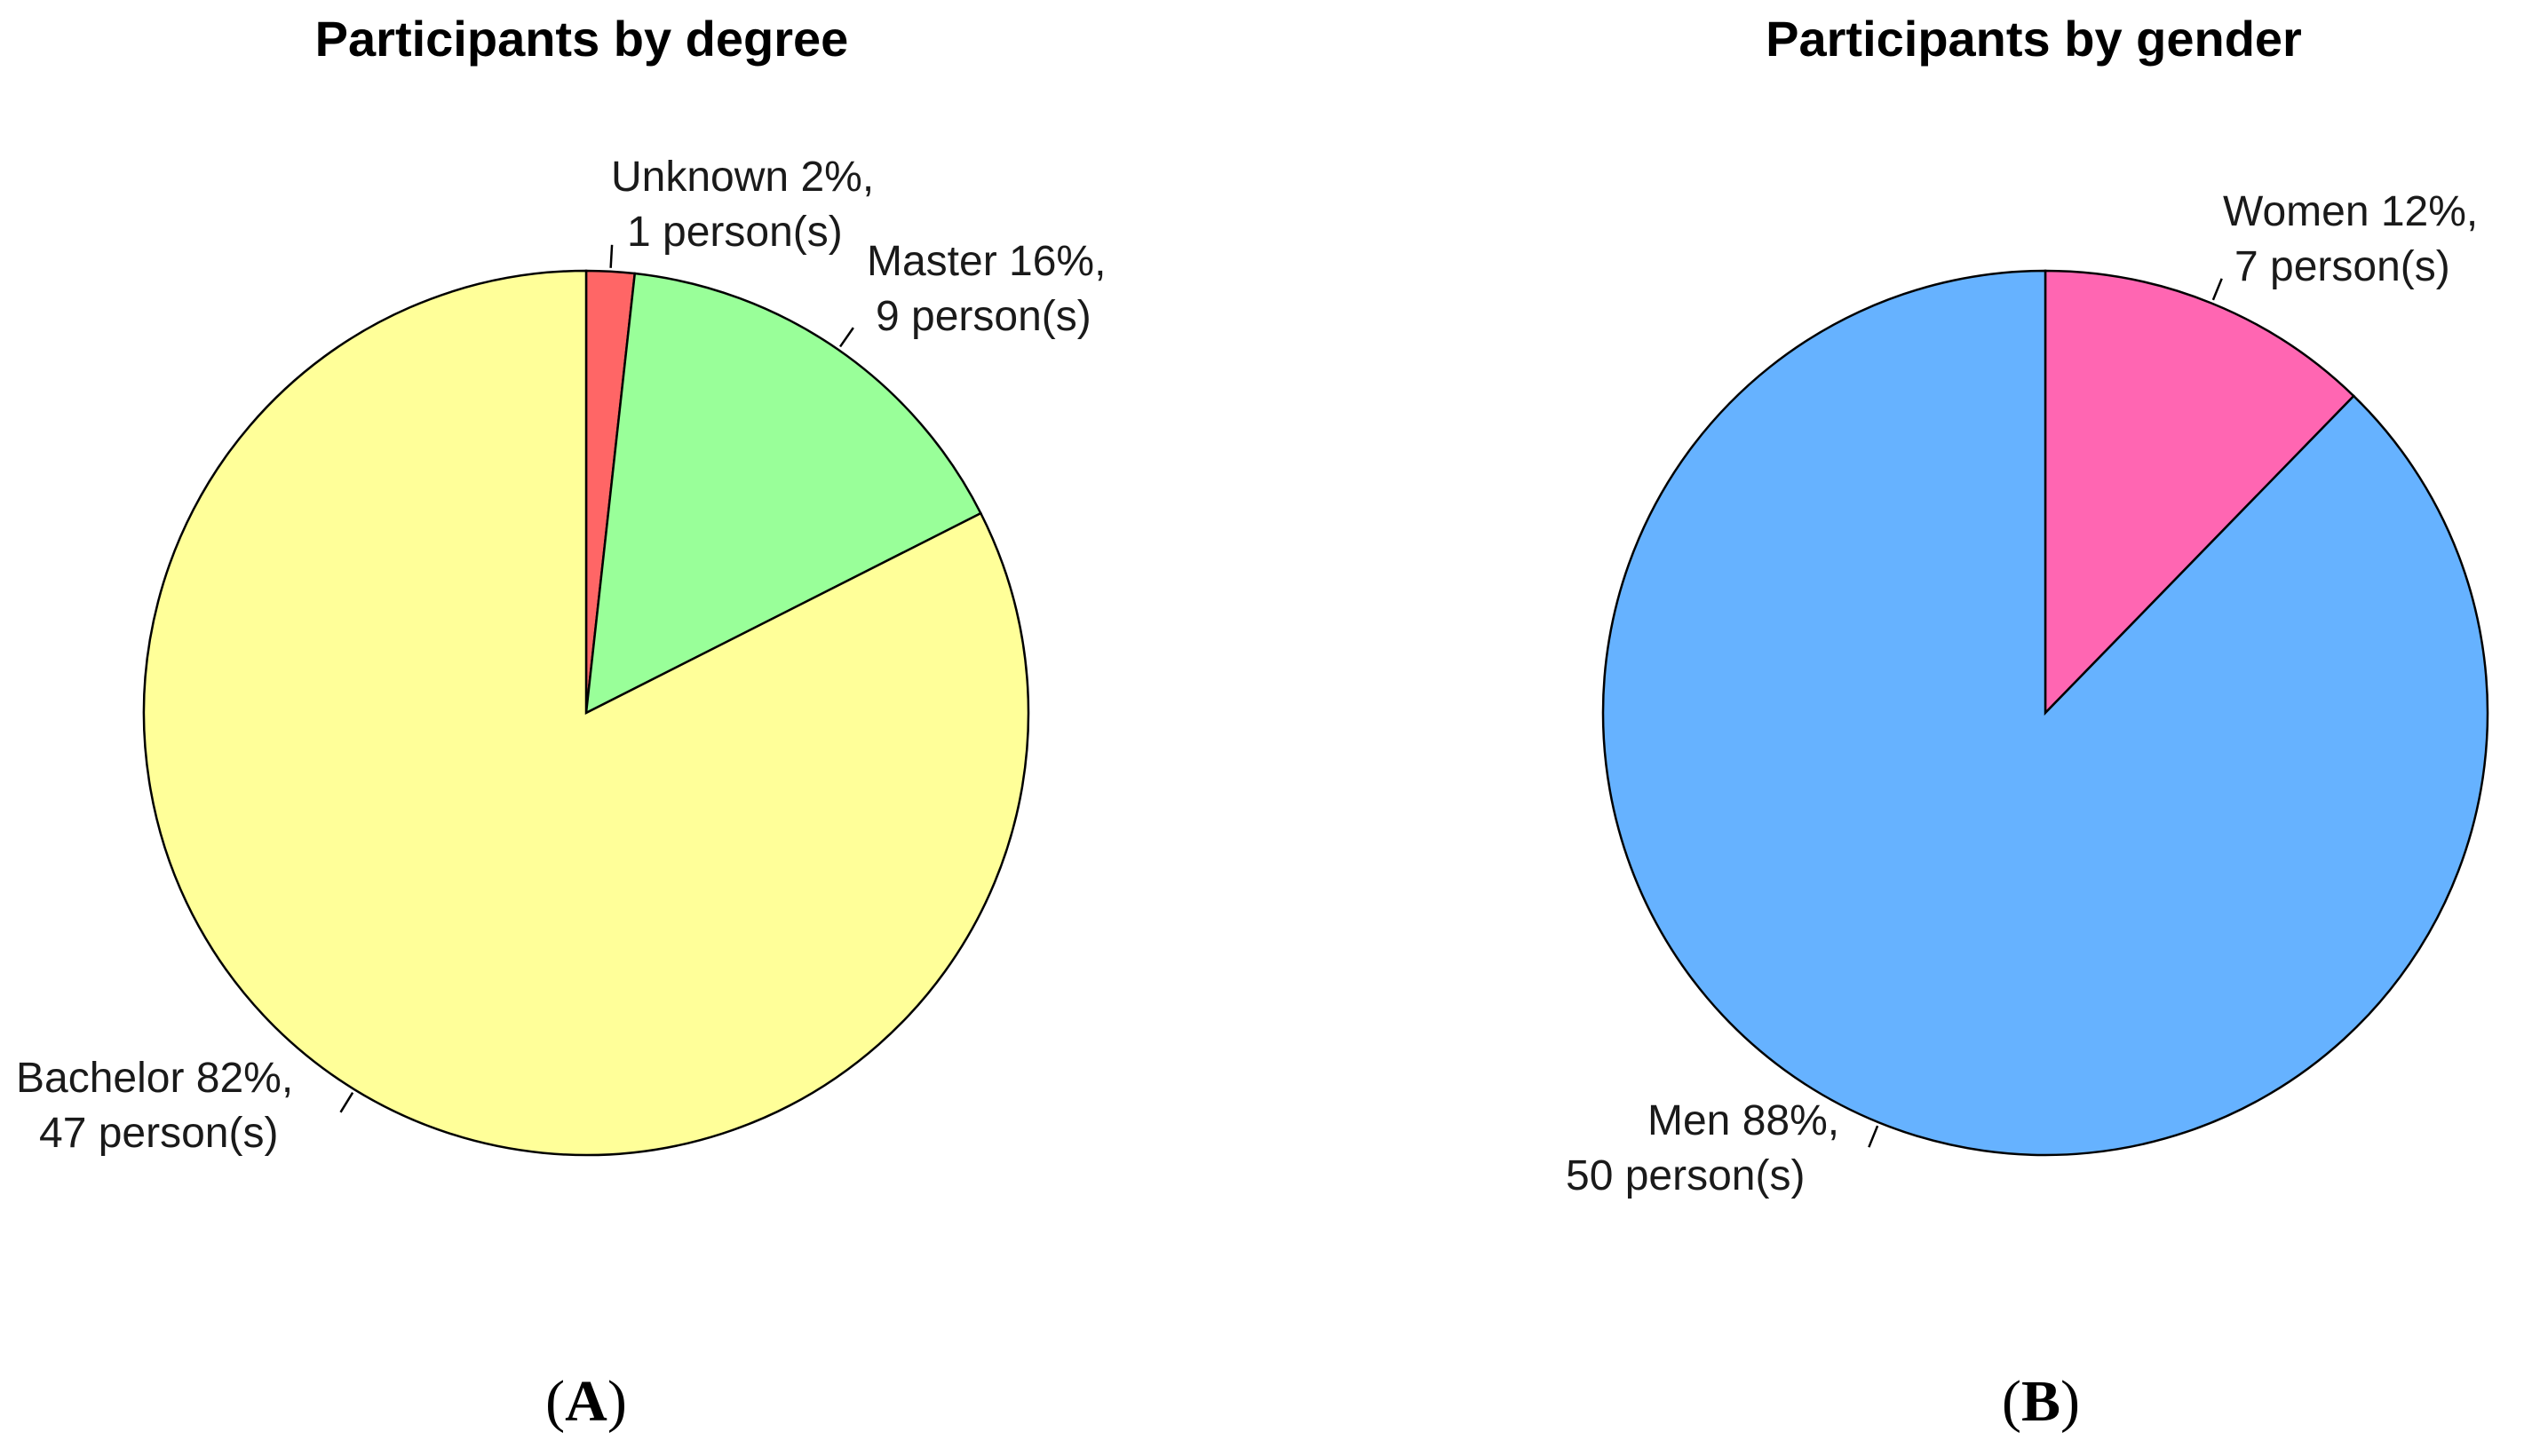 This screenshot has height=1456, width=2532. I want to click on panel-label-a: (A), so click(586, 1401).